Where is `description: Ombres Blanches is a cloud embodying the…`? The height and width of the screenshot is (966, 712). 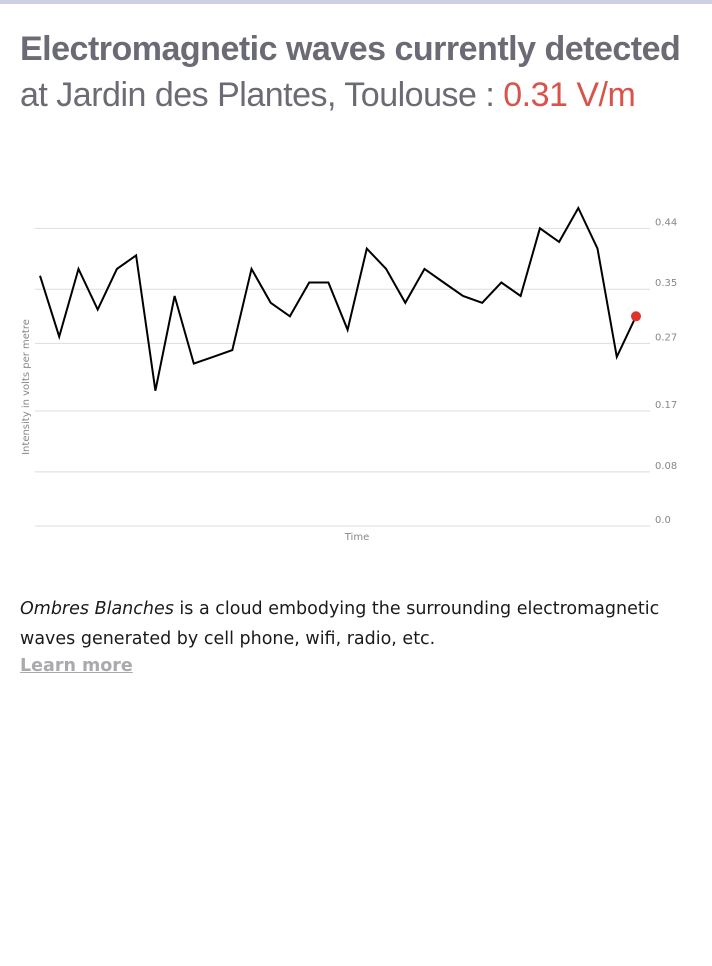 description: Ombres Blanches is a cloud embodying the… is located at coordinates (355, 624).